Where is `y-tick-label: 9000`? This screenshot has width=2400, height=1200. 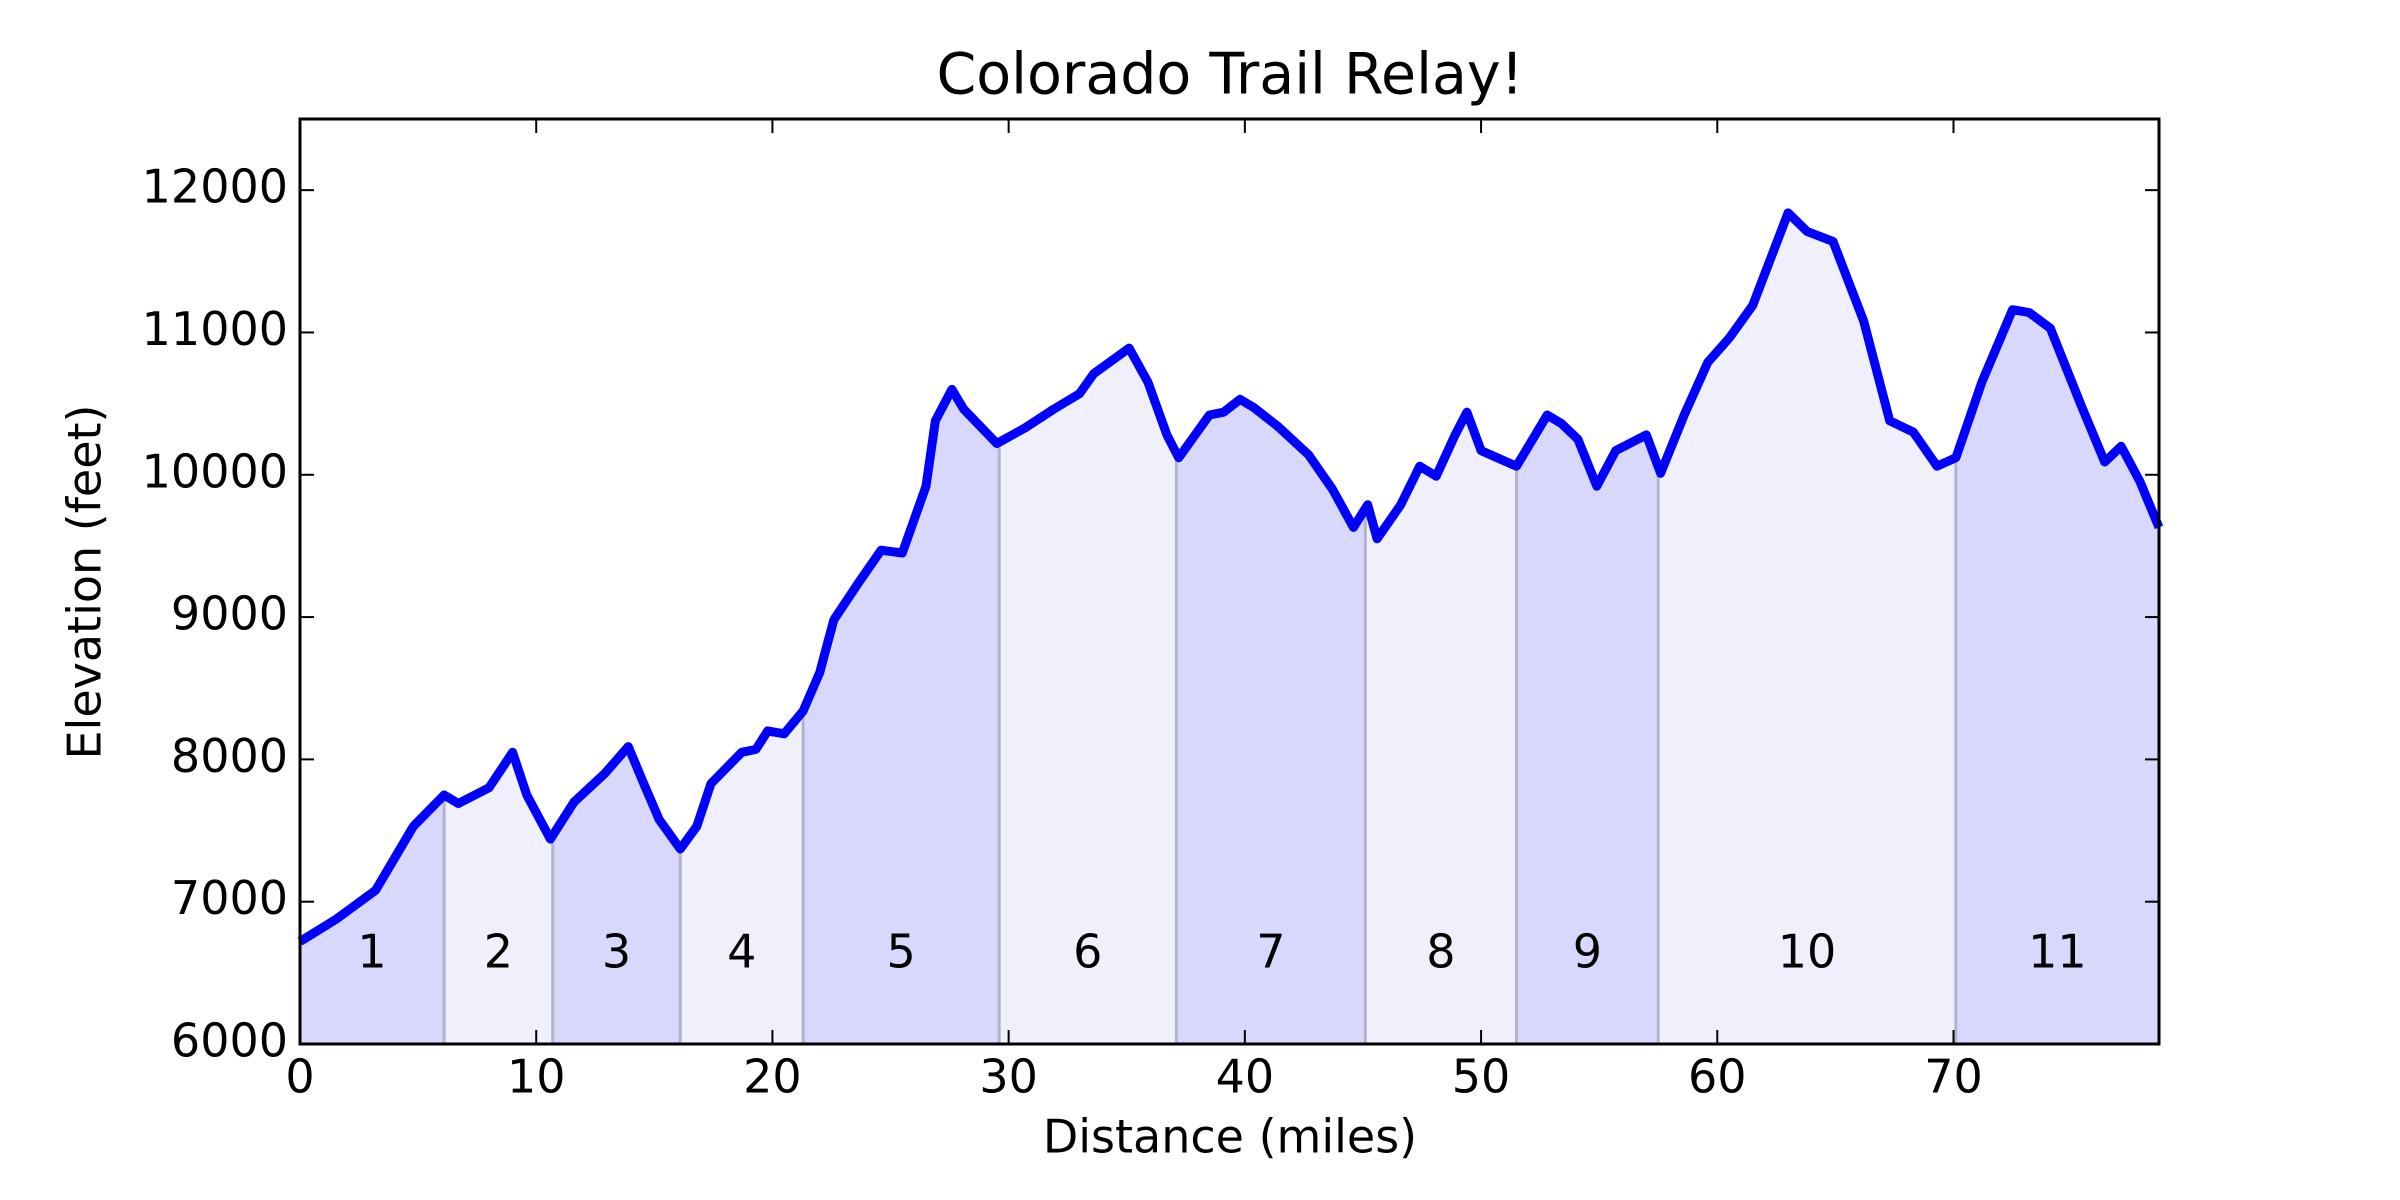 y-tick-label: 9000 is located at coordinates (229, 614).